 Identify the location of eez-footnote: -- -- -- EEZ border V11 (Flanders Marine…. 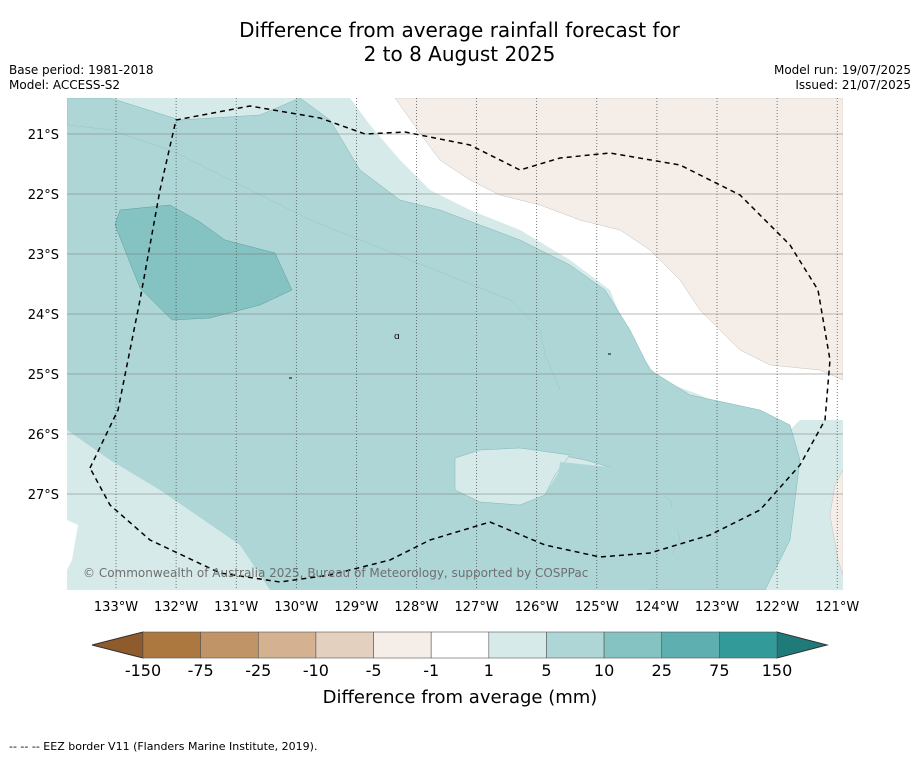
(163, 746).